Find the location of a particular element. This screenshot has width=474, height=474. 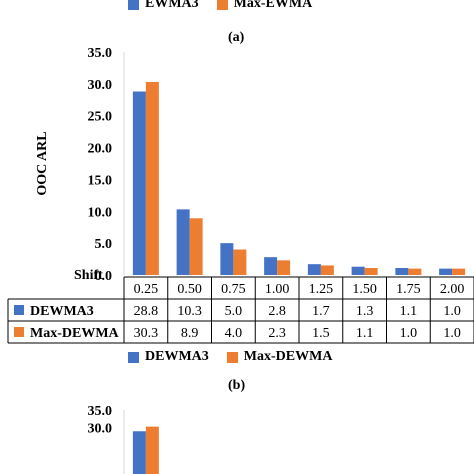

category-label: 1.00 is located at coordinates (277, 289).